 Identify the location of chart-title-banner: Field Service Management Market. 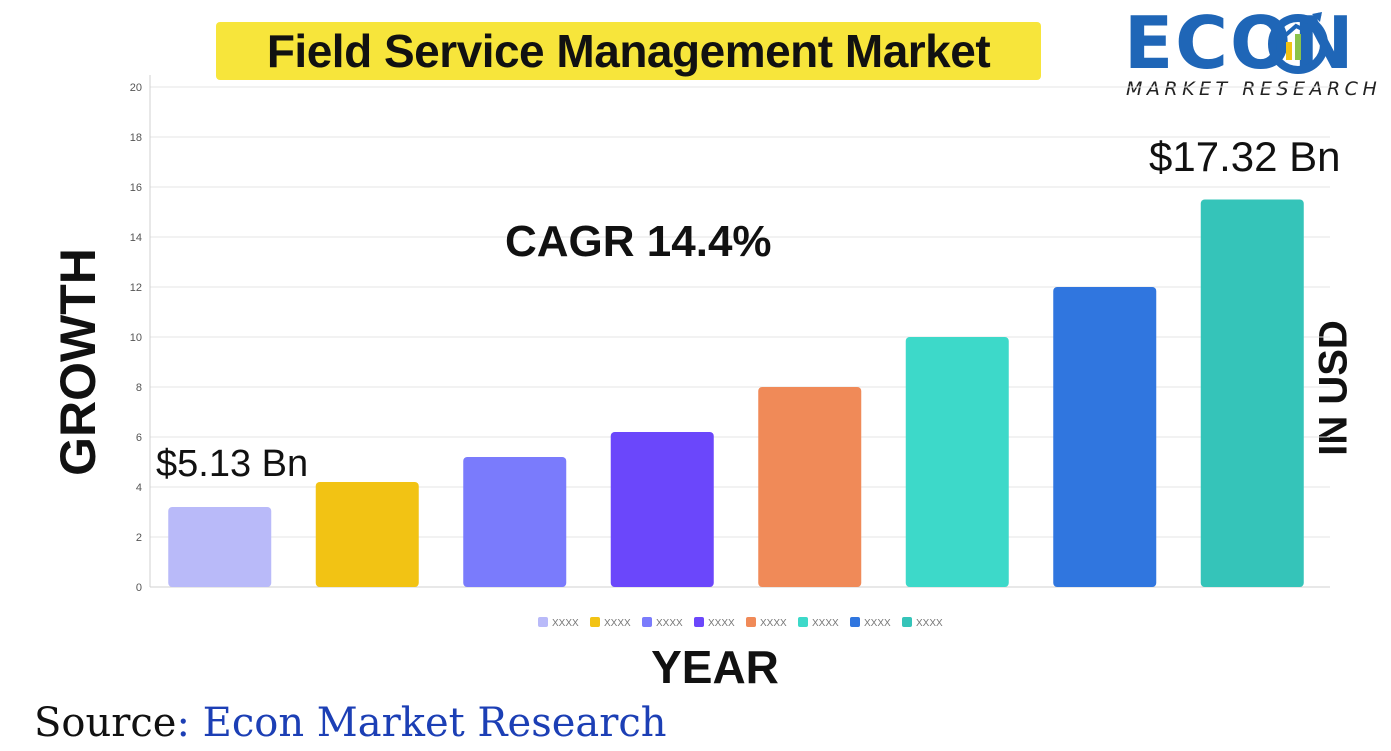
(628, 51).